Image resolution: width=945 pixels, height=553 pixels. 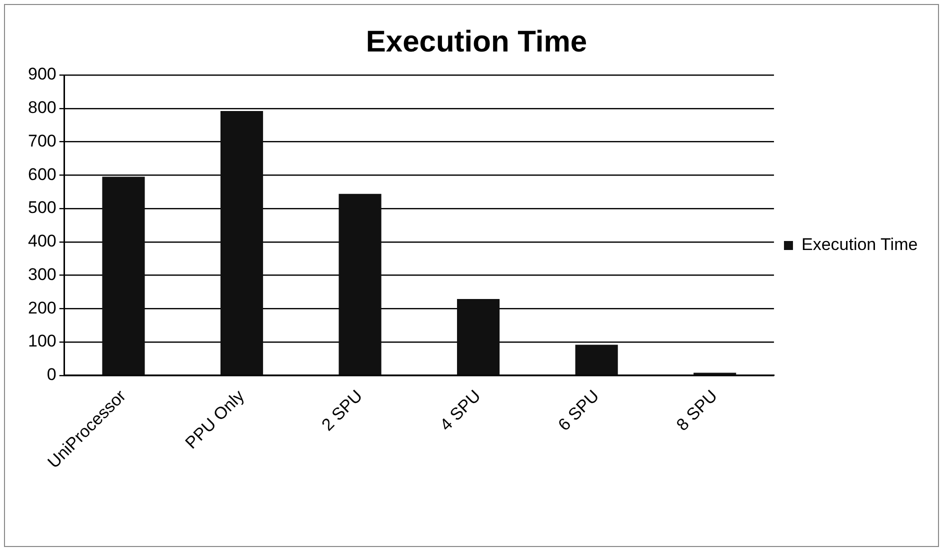 What do you see at coordinates (51, 374) in the screenshot?
I see `y-tick-label: 0` at bounding box center [51, 374].